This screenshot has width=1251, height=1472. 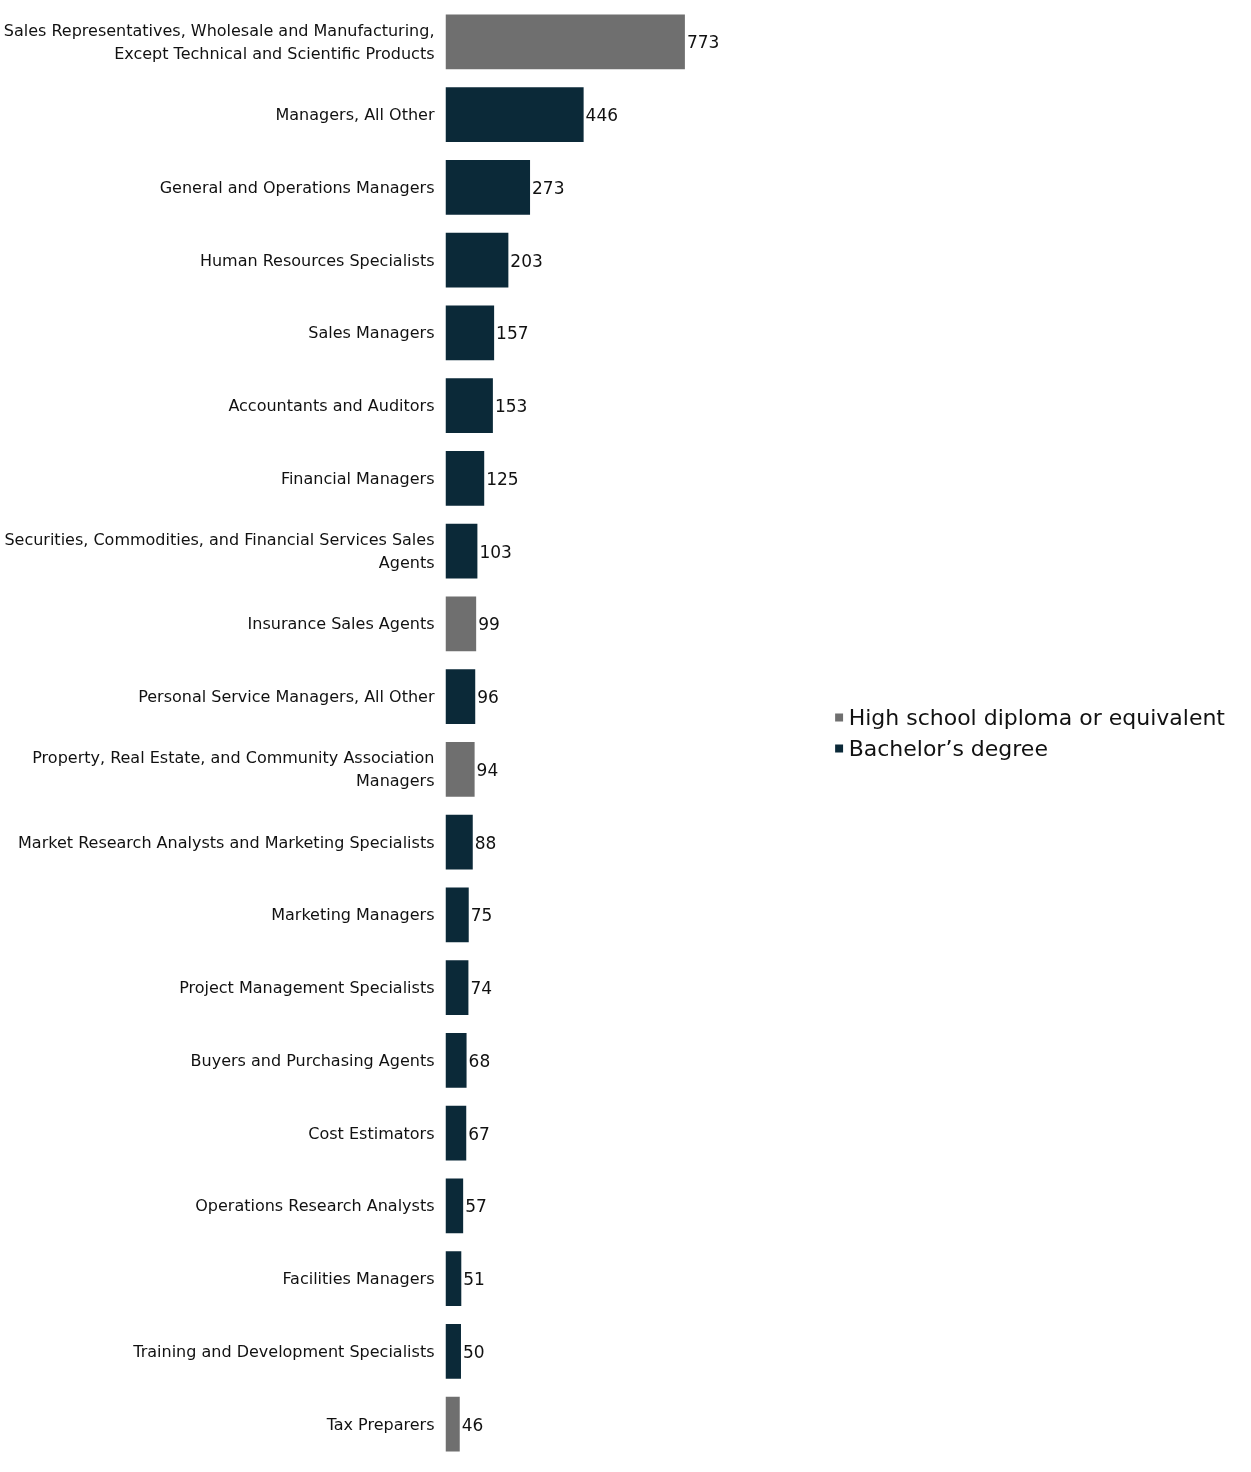 What do you see at coordinates (473, 1351) in the screenshot?
I see `data-label: 50` at bounding box center [473, 1351].